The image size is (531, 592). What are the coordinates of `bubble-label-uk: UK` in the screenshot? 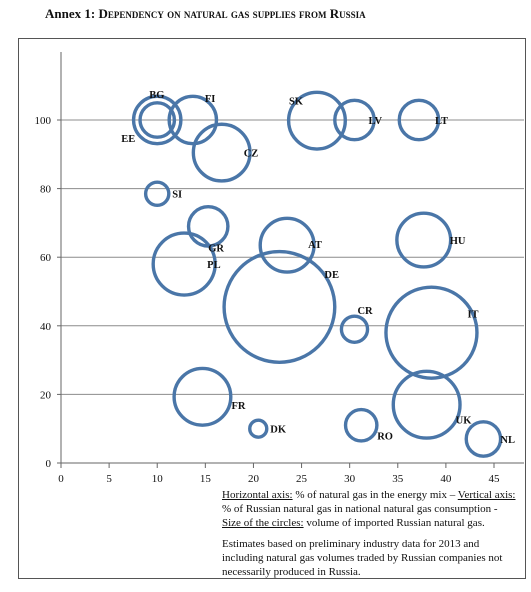 It's located at (464, 421).